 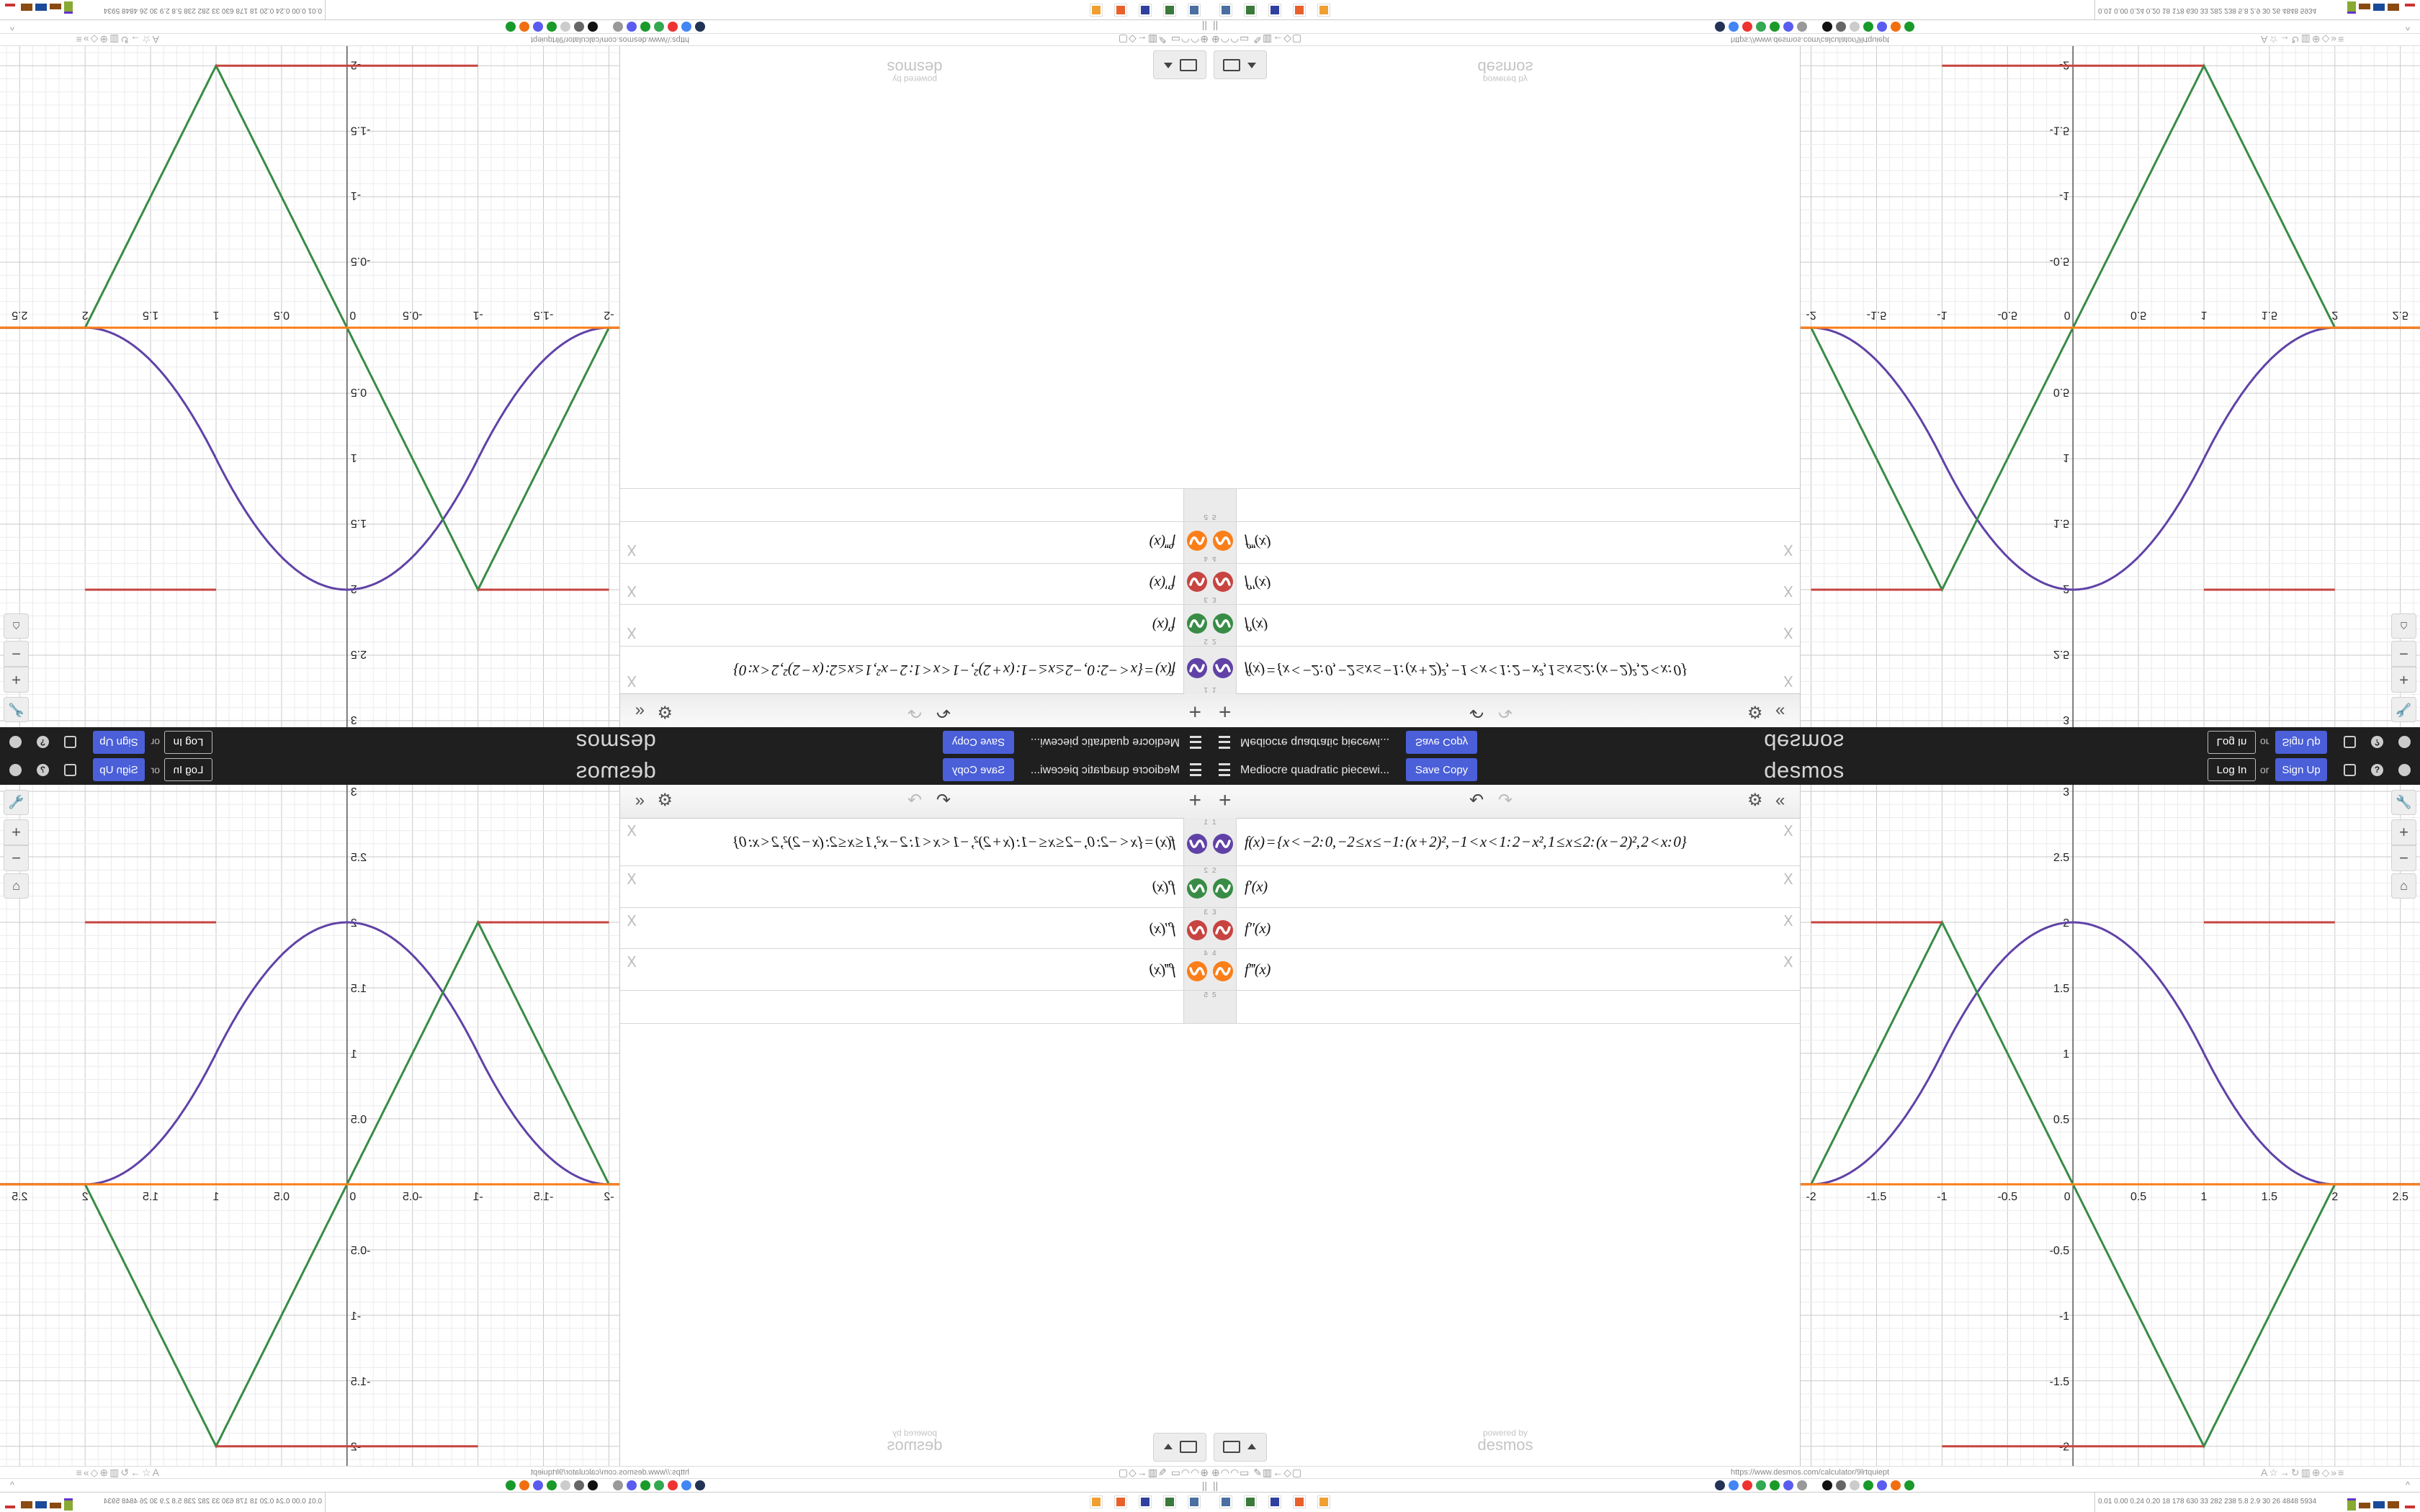 I want to click on collapse-panel-button: «, so click(x=640, y=800).